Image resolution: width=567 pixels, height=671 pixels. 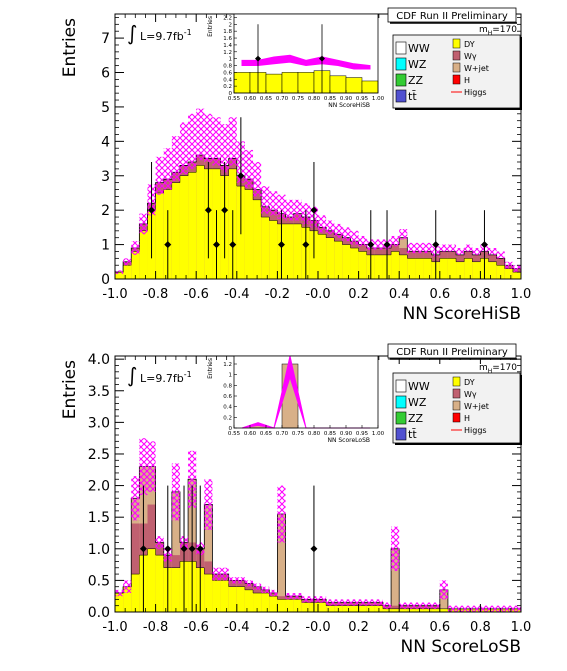 What do you see at coordinates (210, 368) in the screenshot?
I see `inset-y-axis-title: Entries` at bounding box center [210, 368].